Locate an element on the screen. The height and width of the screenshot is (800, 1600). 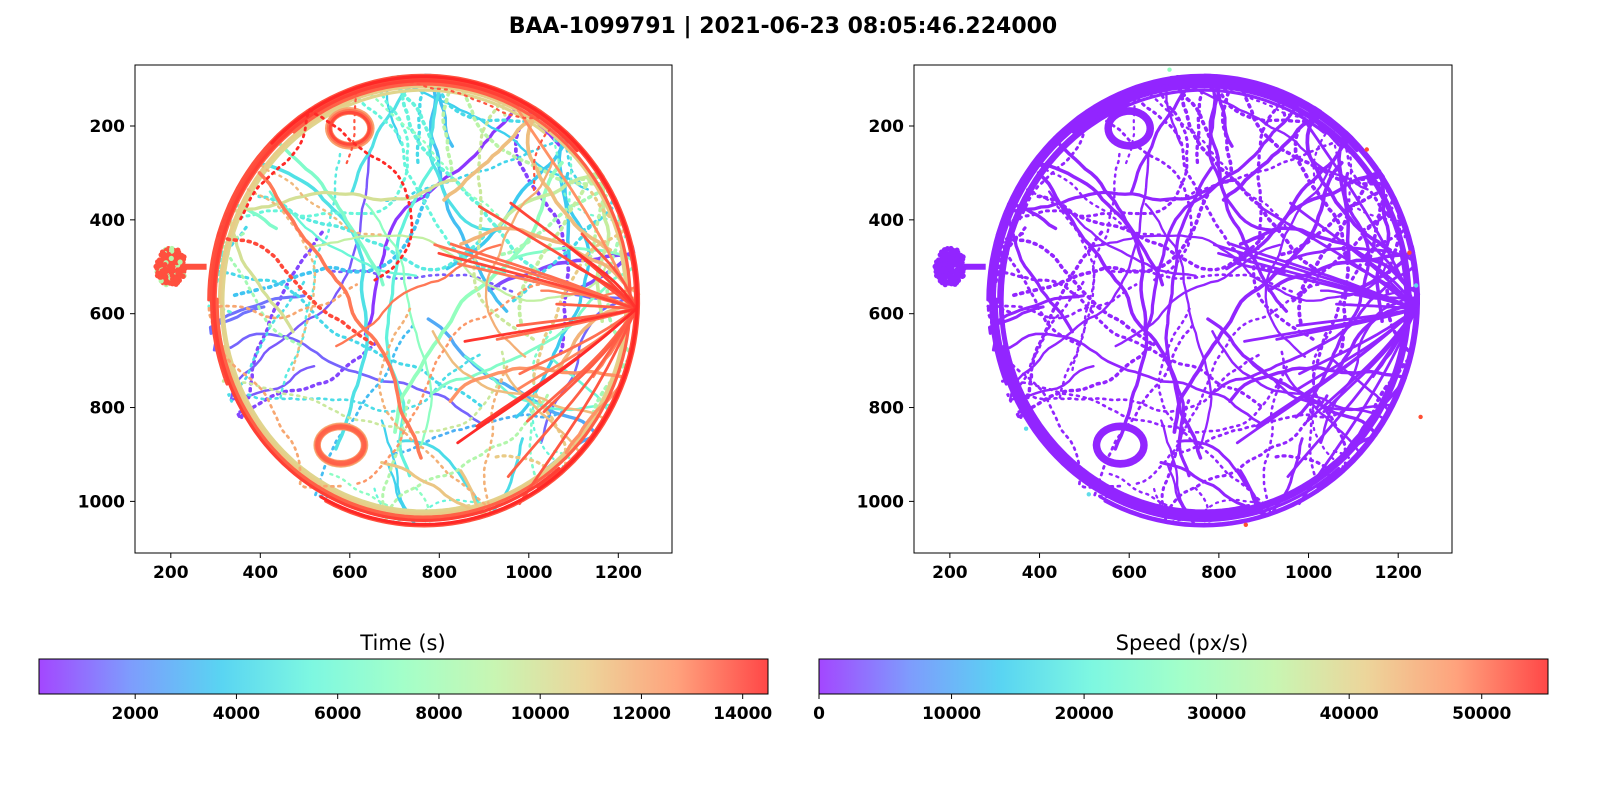
x-tick-label: 400 is located at coordinates (261, 573).